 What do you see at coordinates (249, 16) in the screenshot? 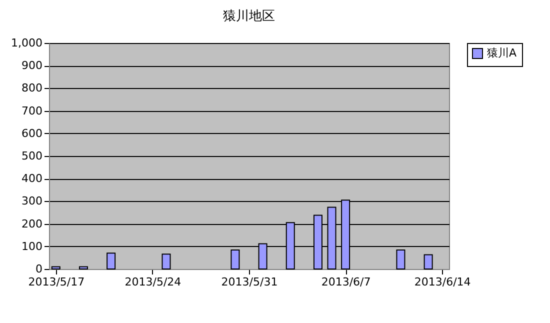
I see `chart-title: 猿川地区` at bounding box center [249, 16].